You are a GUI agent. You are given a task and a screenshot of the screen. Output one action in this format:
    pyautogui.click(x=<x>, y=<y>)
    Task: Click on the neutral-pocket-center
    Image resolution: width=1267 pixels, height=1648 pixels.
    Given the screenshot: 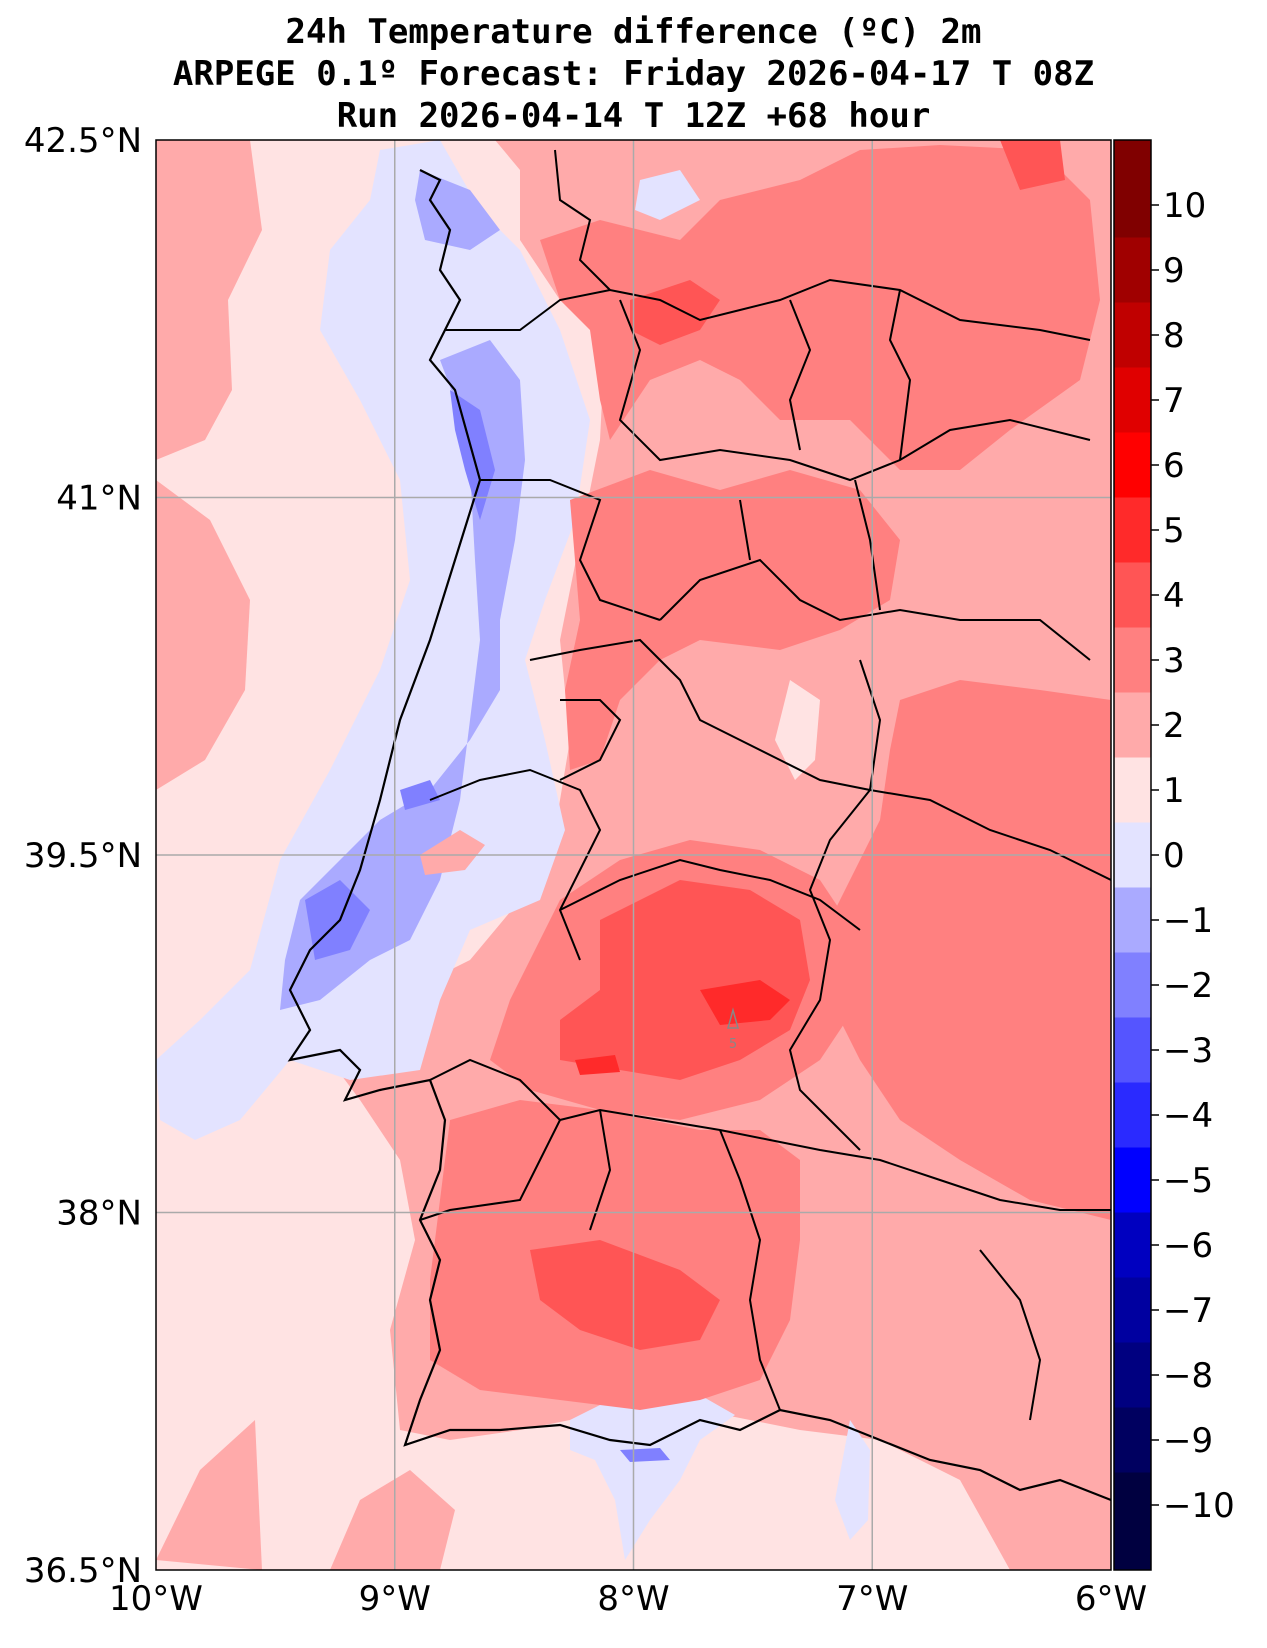 What is the action you would take?
    pyautogui.click(x=797, y=730)
    